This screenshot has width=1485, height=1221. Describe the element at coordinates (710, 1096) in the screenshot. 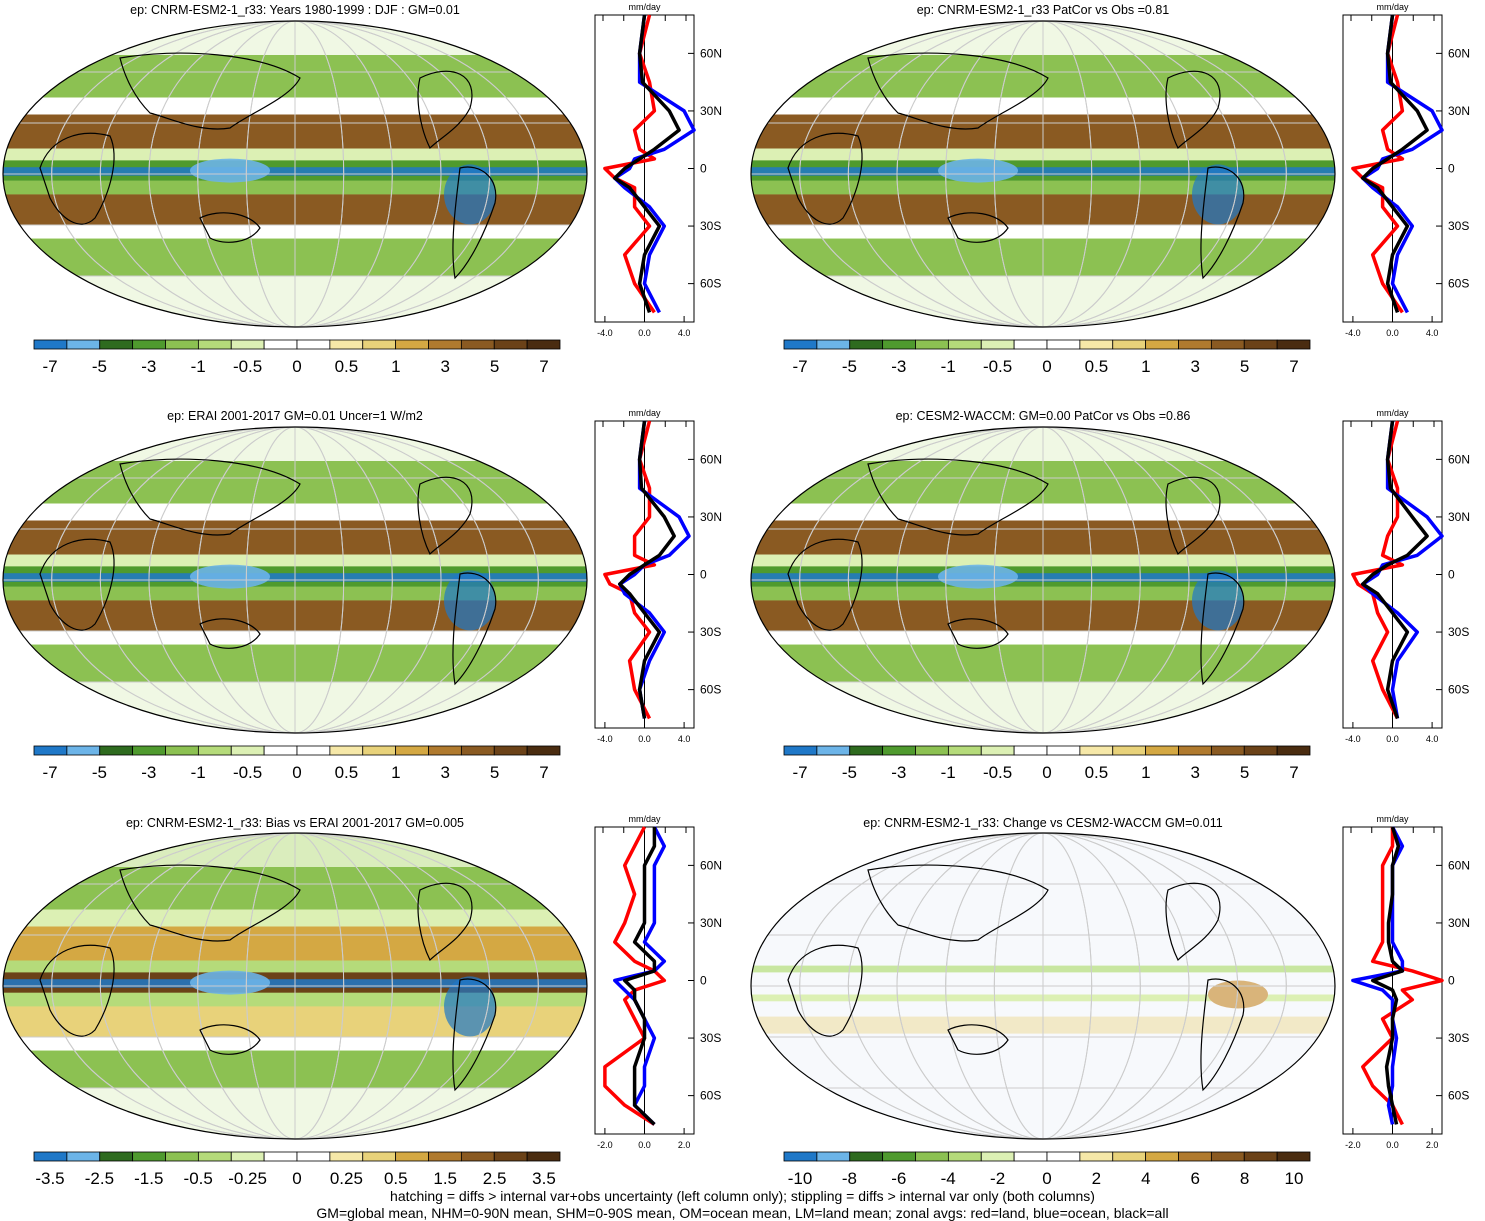

I see `zonal-lat-label: 60S` at that location.